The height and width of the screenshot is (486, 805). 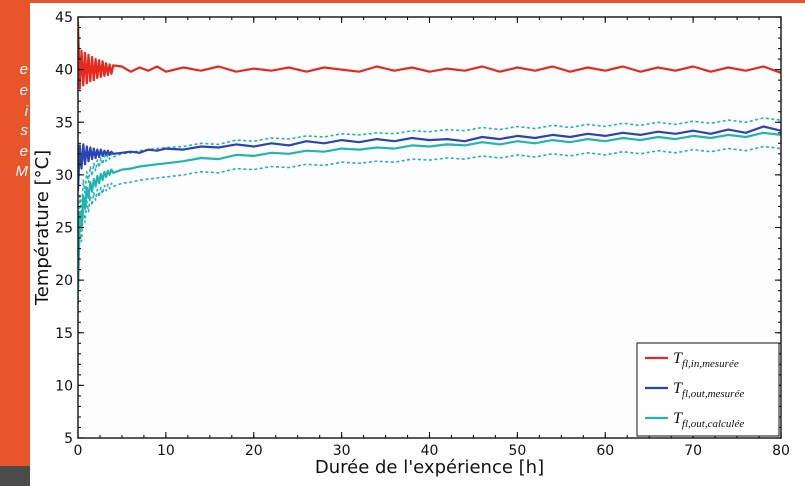 What do you see at coordinates (64, 386) in the screenshot?
I see `y-tick-label: 10` at bounding box center [64, 386].